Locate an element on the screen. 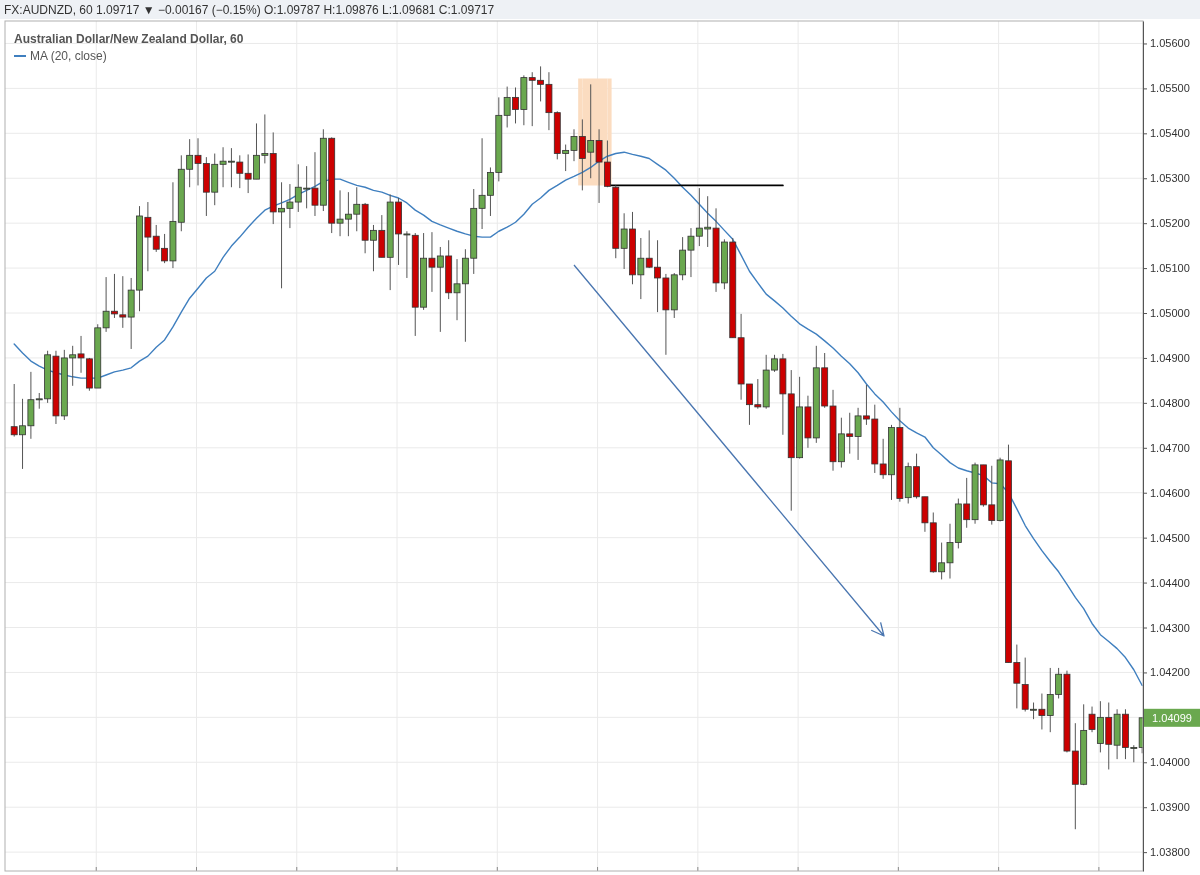  y-tick-label: 1.04300 is located at coordinates (1170, 627).